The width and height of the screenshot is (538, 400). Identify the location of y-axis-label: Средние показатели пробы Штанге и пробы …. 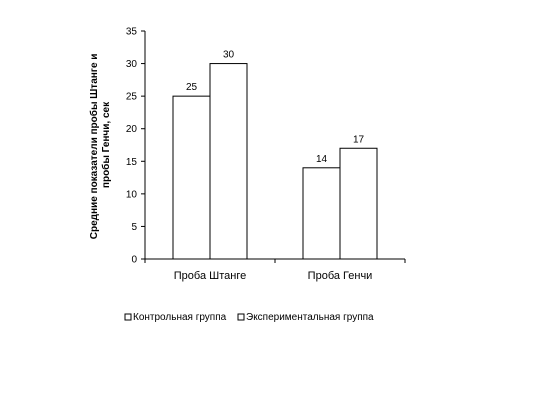
(100, 145).